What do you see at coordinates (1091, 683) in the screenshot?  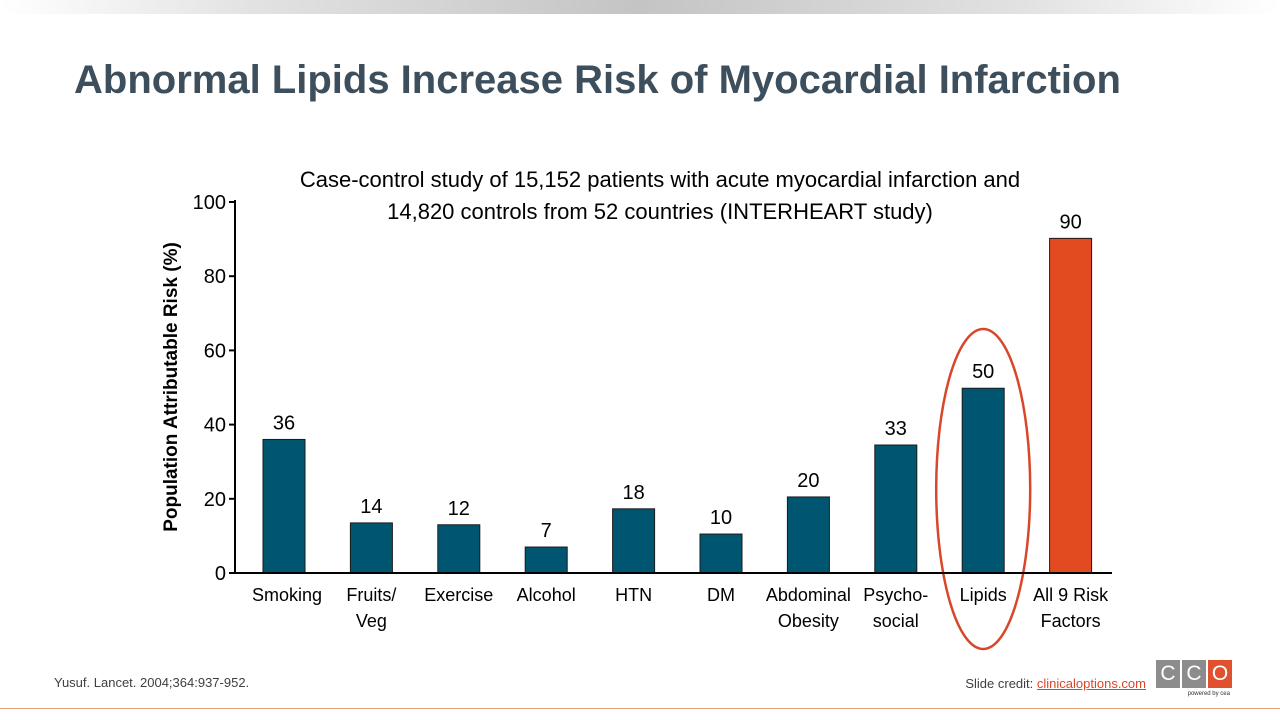 I see `clinicaloptions-link: clinicaloptions.com` at bounding box center [1091, 683].